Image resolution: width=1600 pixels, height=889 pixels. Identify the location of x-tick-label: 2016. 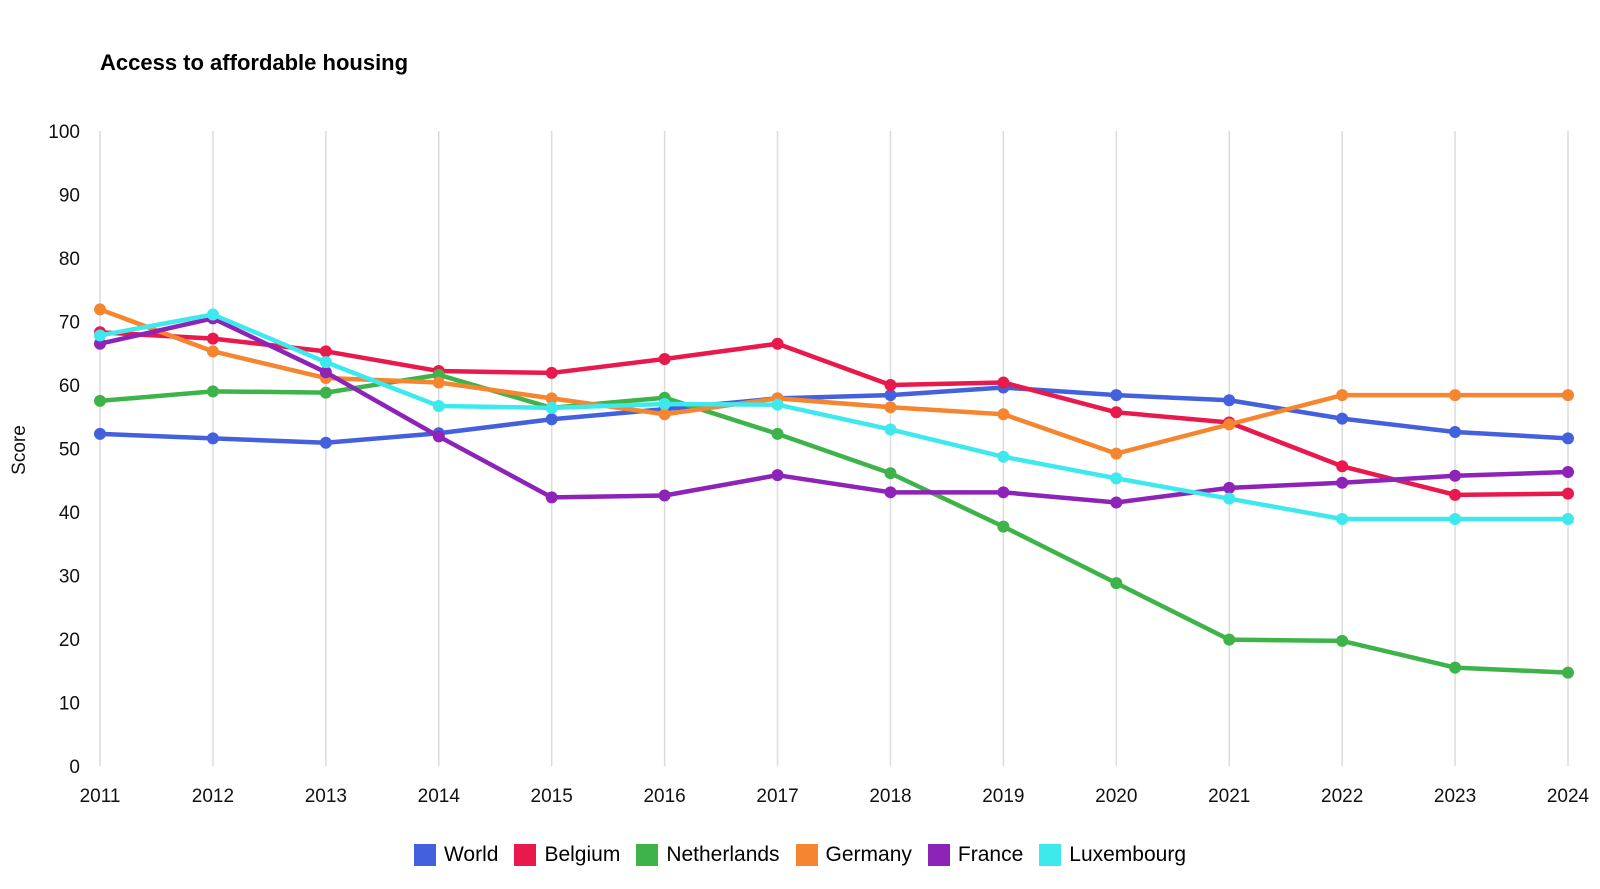
(664, 796).